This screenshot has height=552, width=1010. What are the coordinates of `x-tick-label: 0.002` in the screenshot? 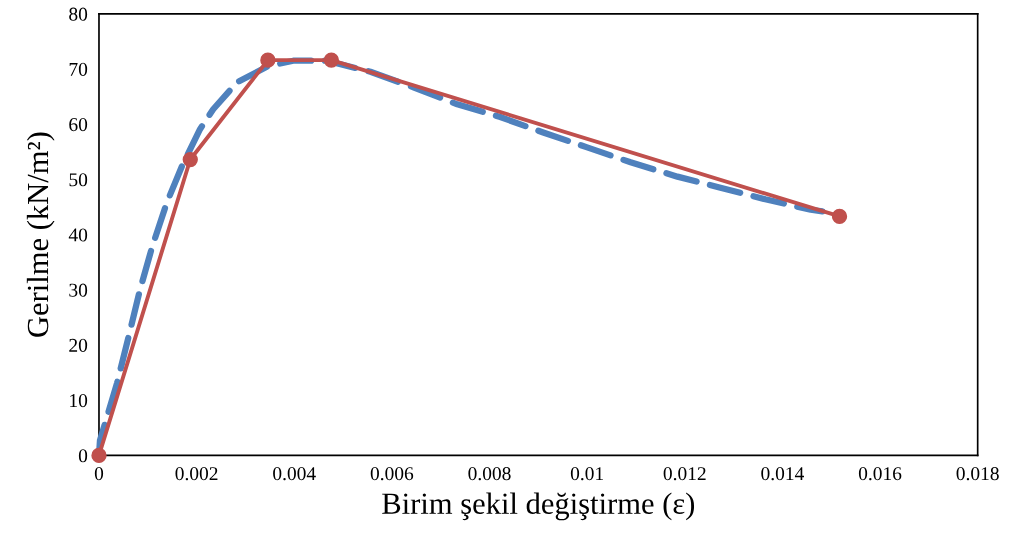 It's located at (196, 474).